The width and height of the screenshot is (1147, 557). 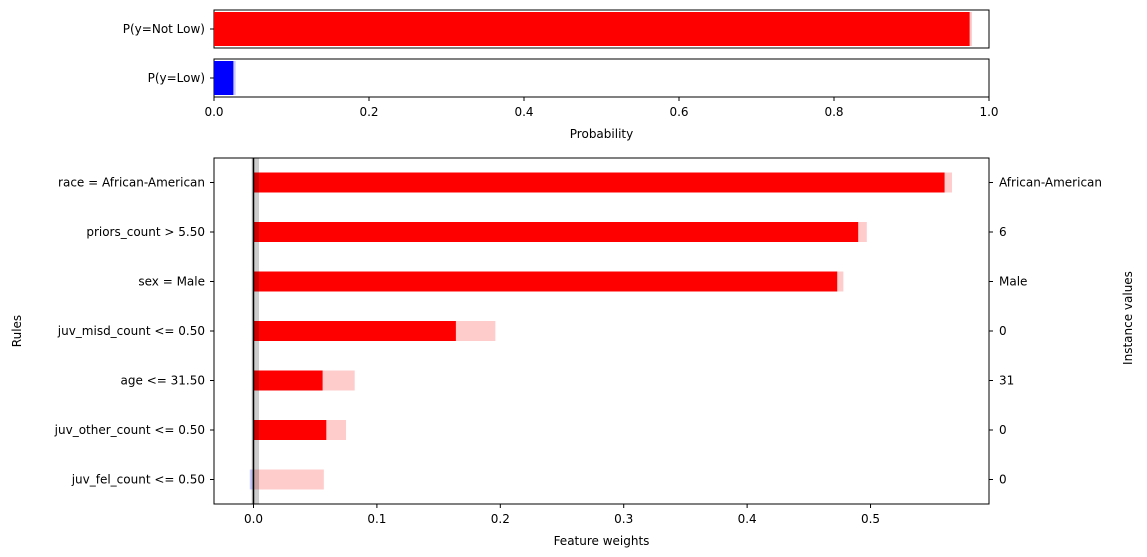 What do you see at coordinates (138, 480) in the screenshot?
I see `rule-label: juv_fel_count <= 0.50` at bounding box center [138, 480].